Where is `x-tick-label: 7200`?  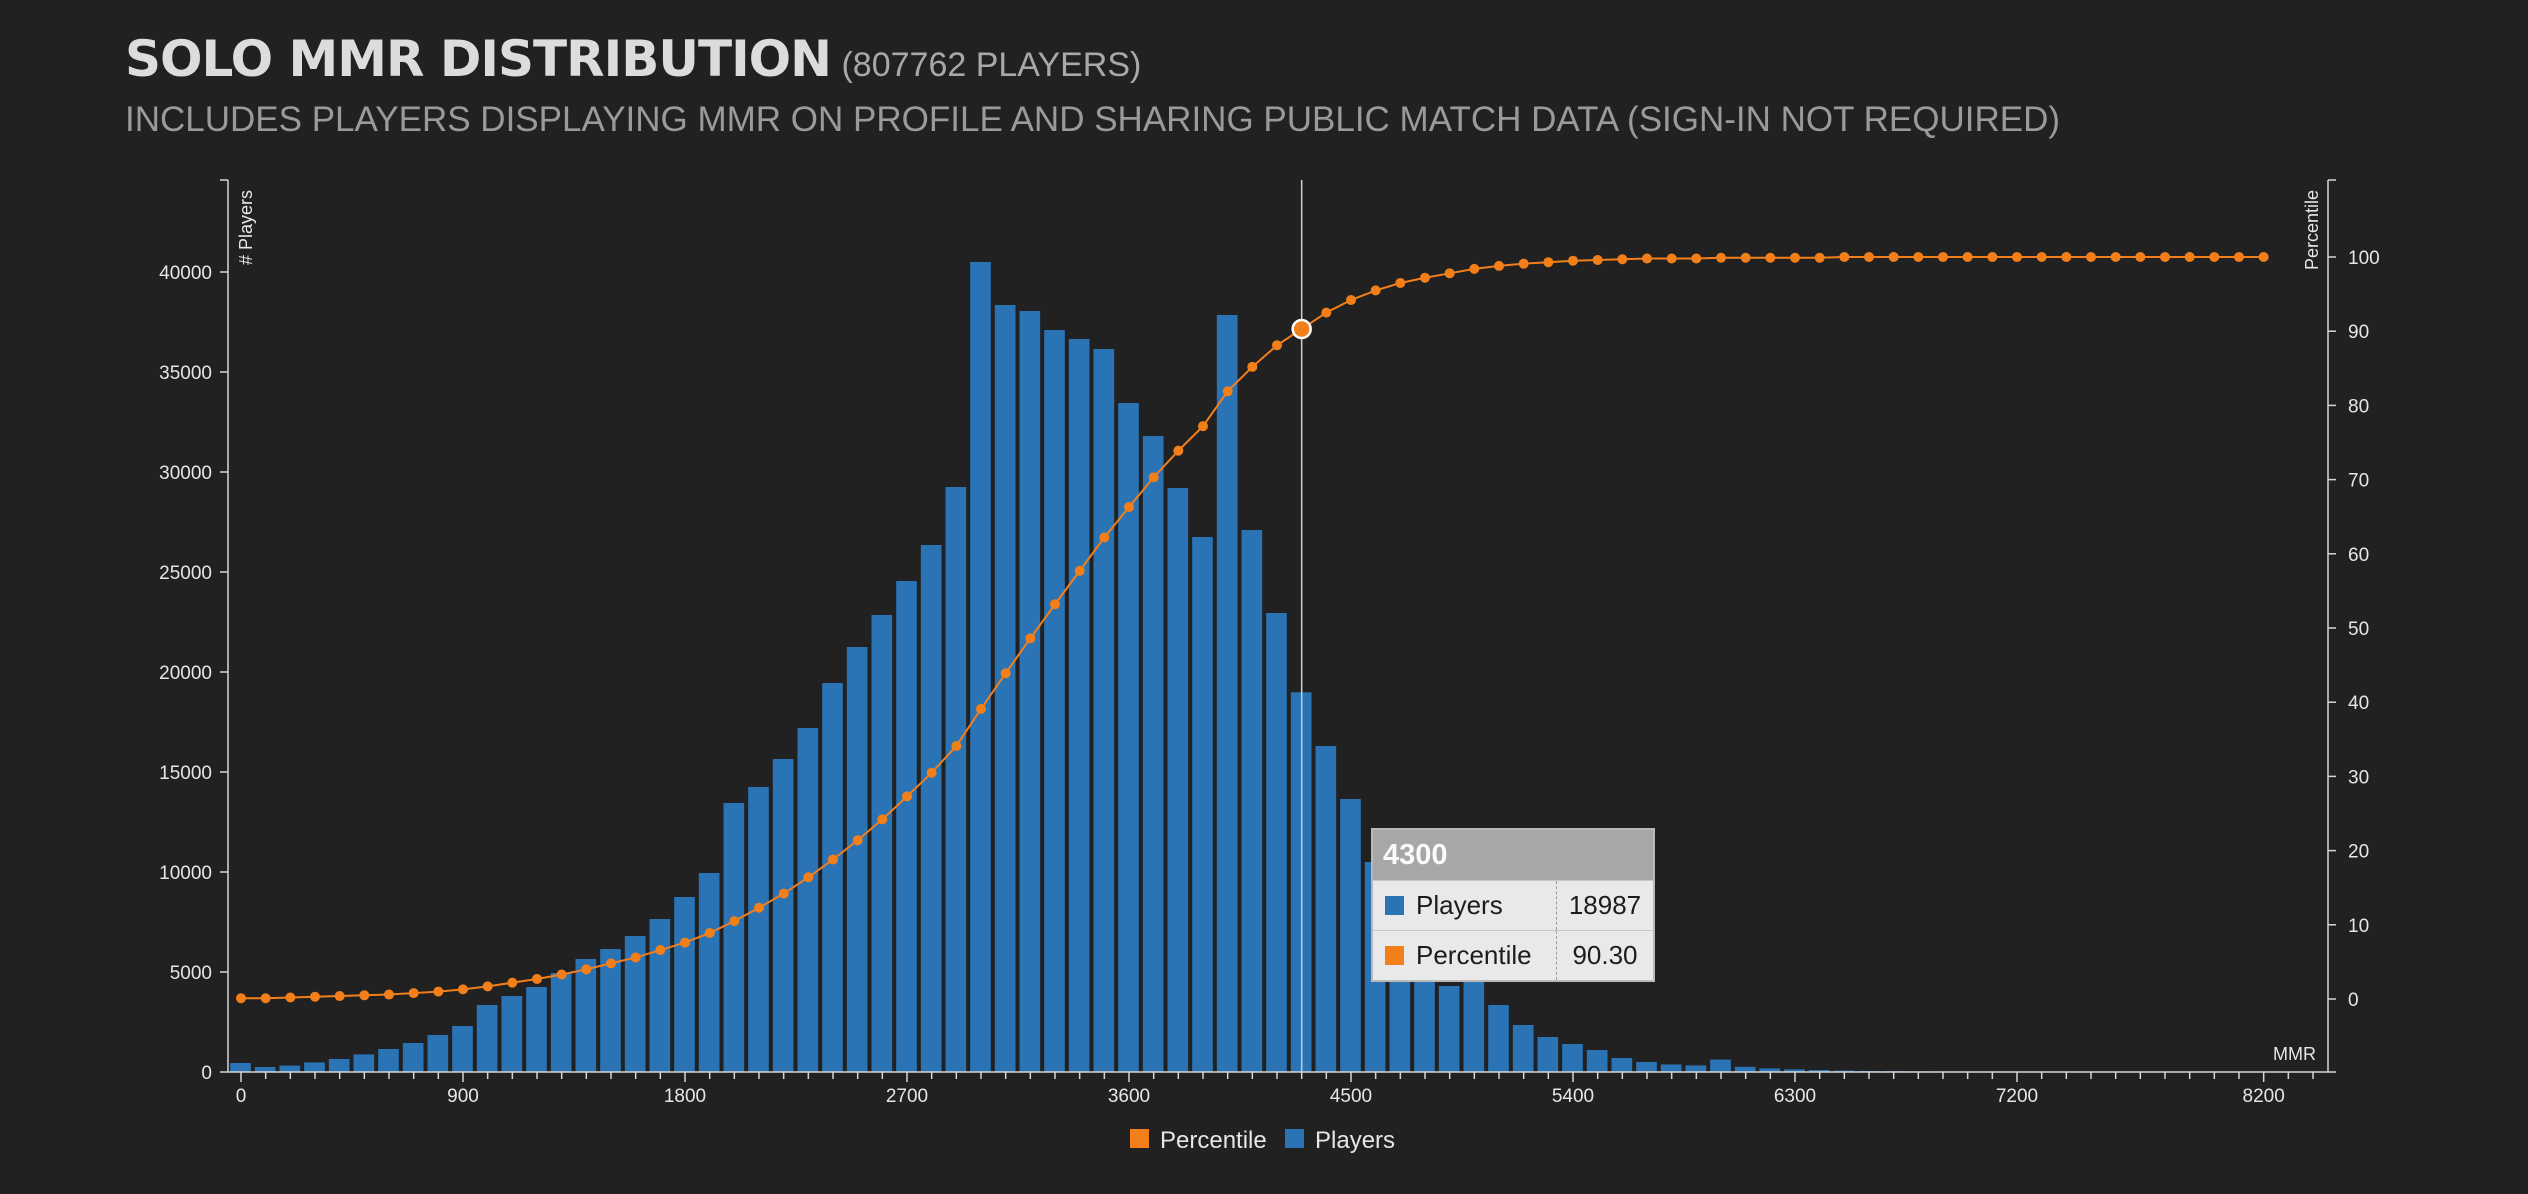
x-tick-label: 7200 is located at coordinates (2017, 1096).